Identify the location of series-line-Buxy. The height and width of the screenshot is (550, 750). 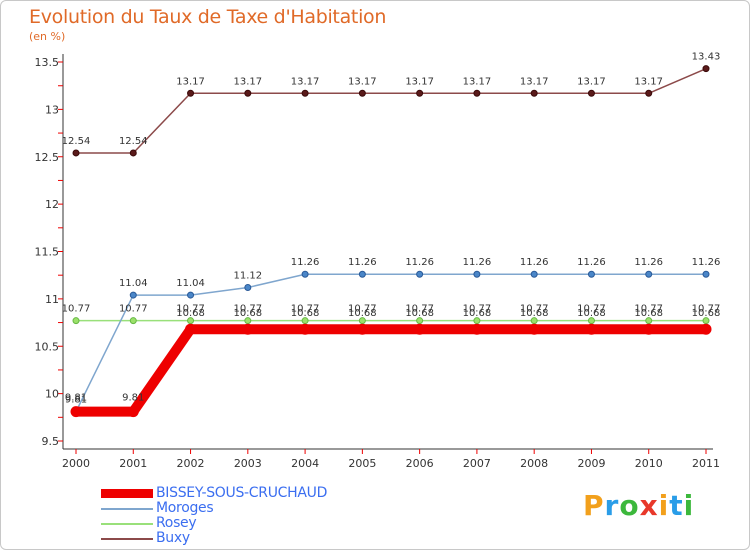
(391, 110).